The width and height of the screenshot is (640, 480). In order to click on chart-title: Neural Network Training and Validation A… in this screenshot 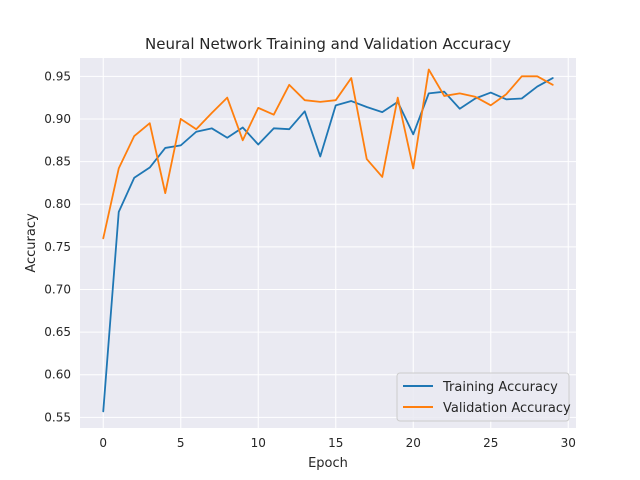, I will do `click(328, 44)`.